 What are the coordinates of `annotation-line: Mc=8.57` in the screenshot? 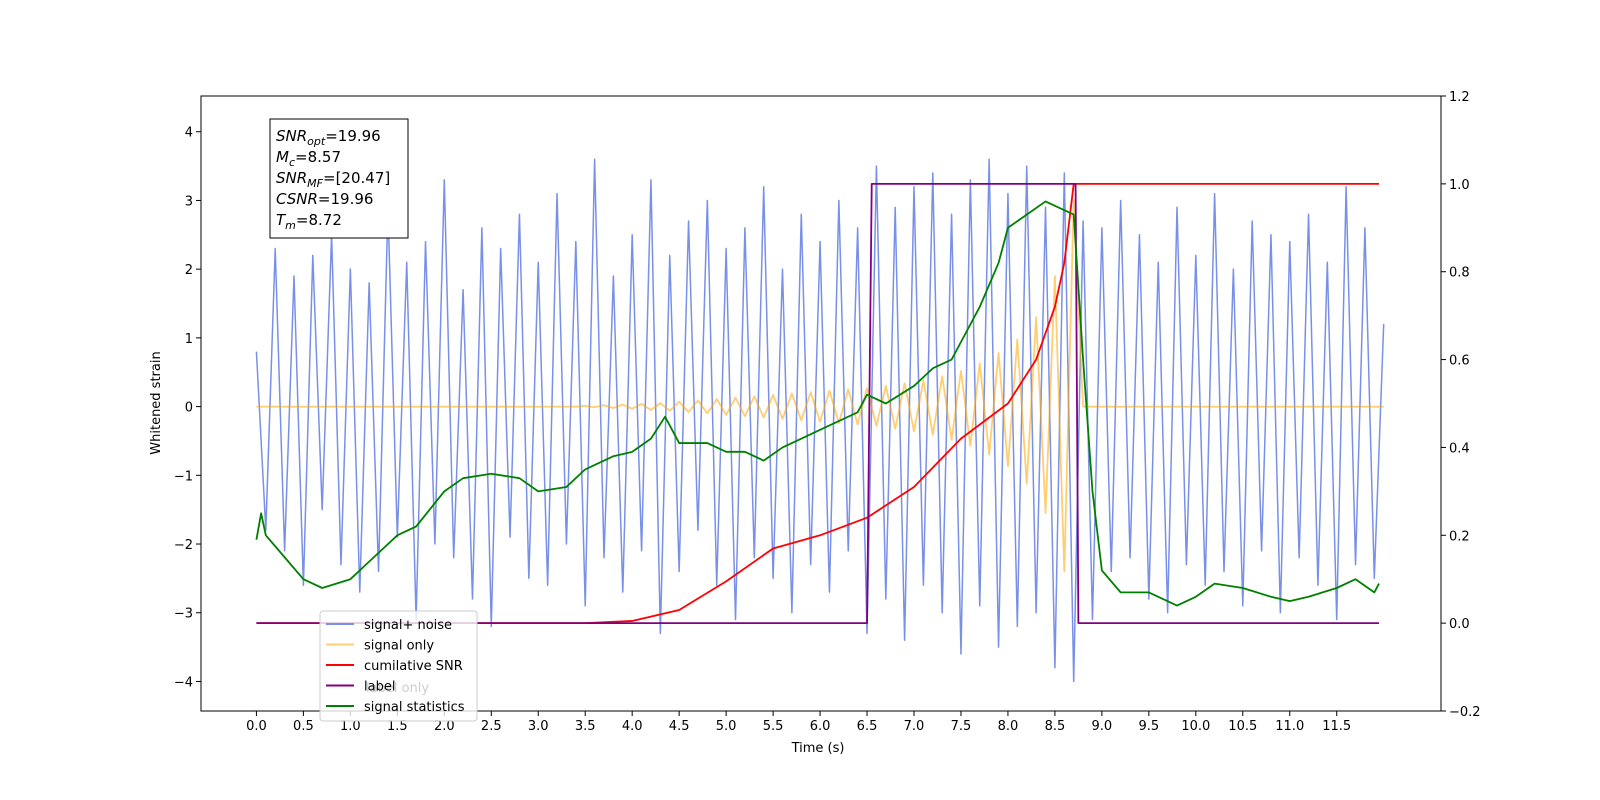 It's located at (308, 158).